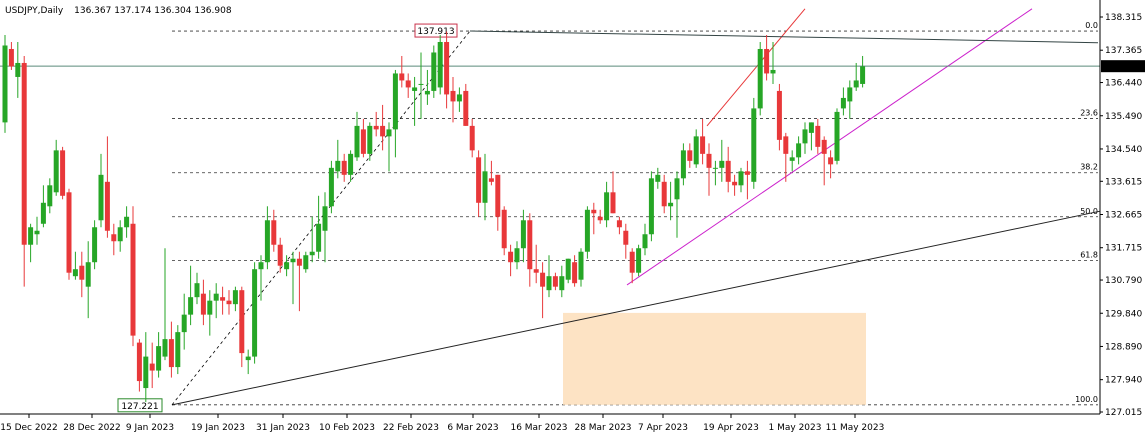 The image size is (1146, 438). I want to click on current-price-label: 136.908, so click(1123, 67).